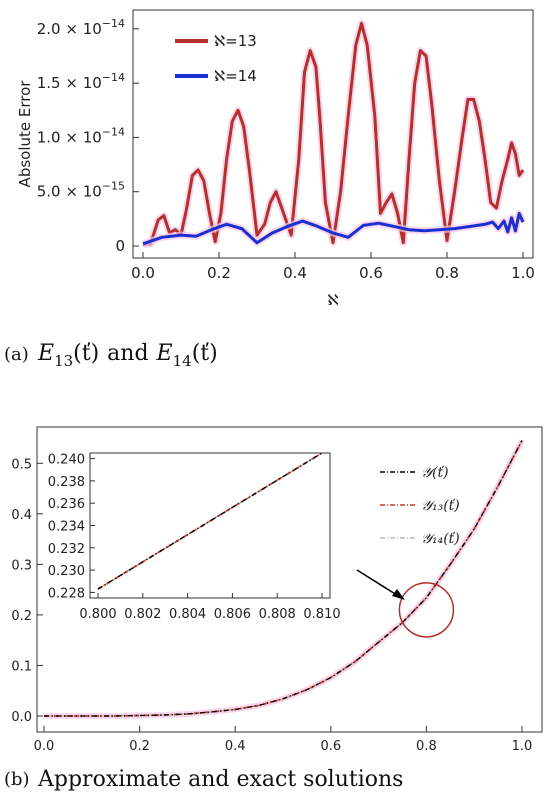 The width and height of the screenshot is (550, 806). Describe the element at coordinates (235, 76) in the screenshot. I see `legend-label-14: ℵ=14` at that location.